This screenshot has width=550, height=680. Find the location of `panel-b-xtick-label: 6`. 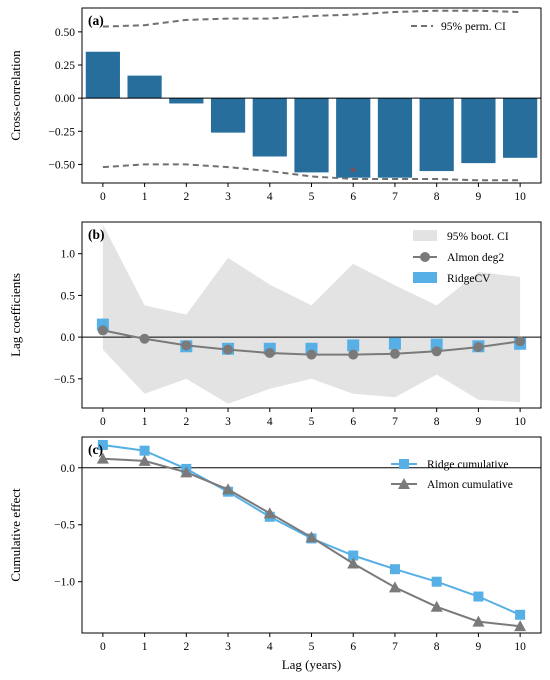

panel-b-xtick-label: 6 is located at coordinates (353, 422).